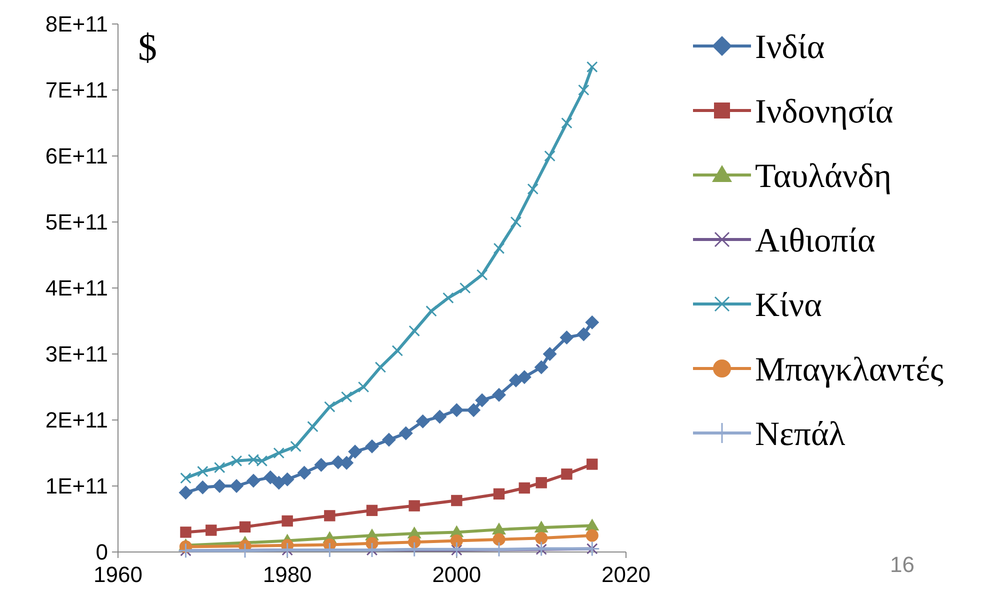 The width and height of the screenshot is (993, 606). What do you see at coordinates (102, 552) in the screenshot?
I see `y-tick-label: 0` at bounding box center [102, 552].